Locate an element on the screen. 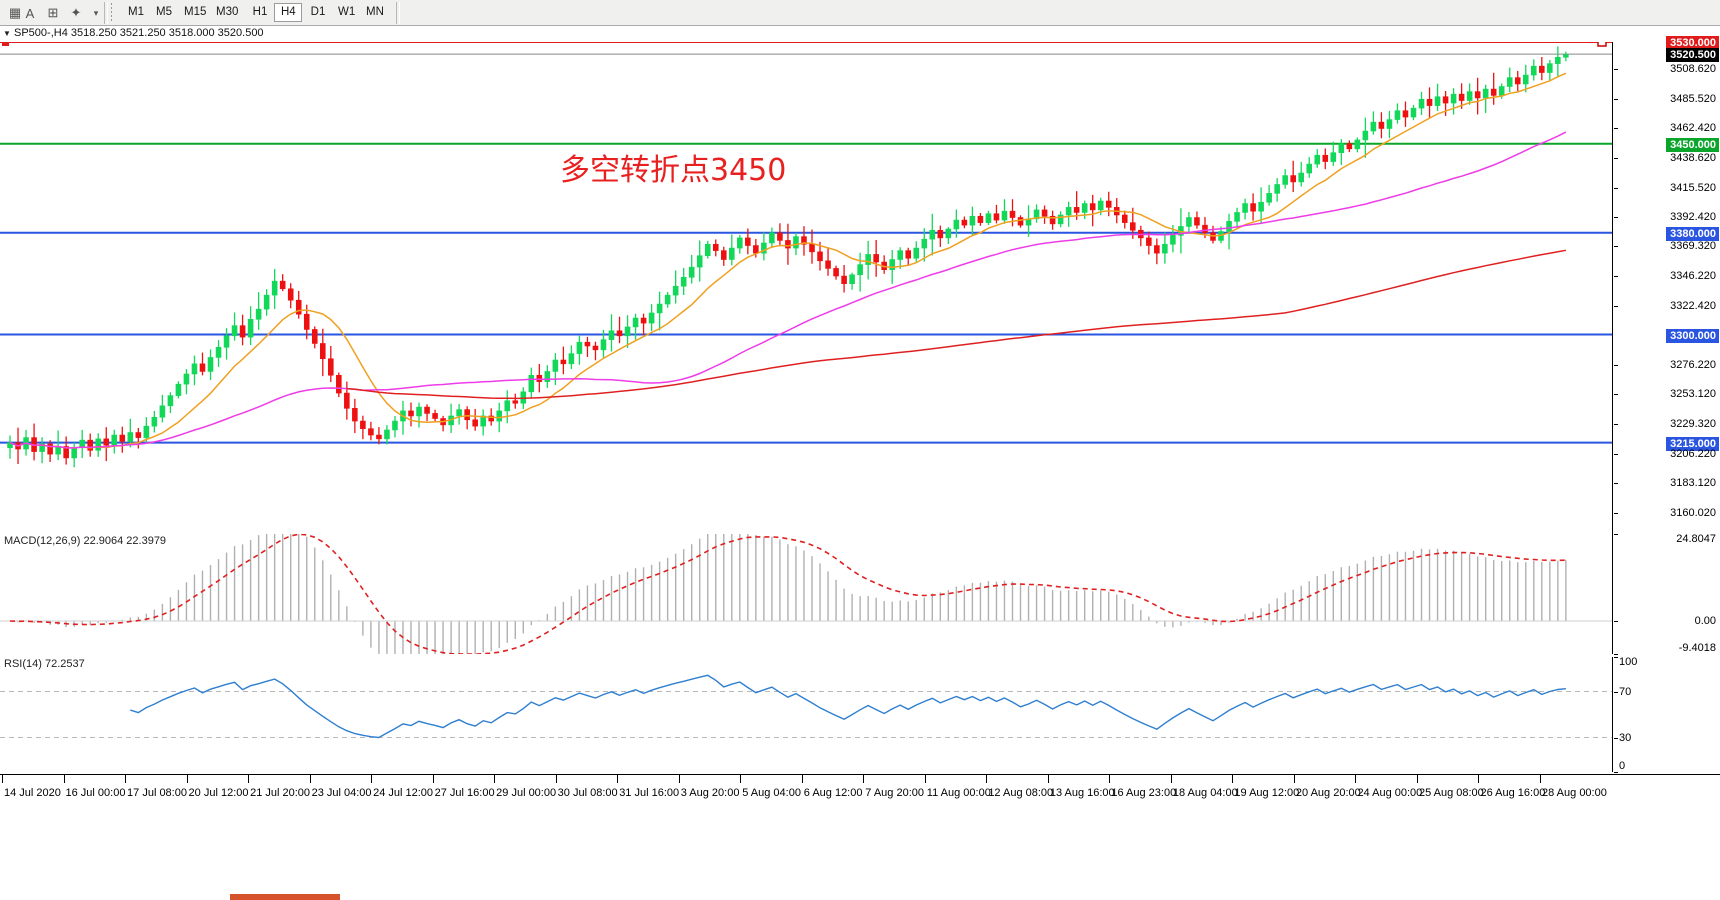 This screenshot has width=1720, height=900. price-level-tag: 3300.000 is located at coordinates (1692, 335).